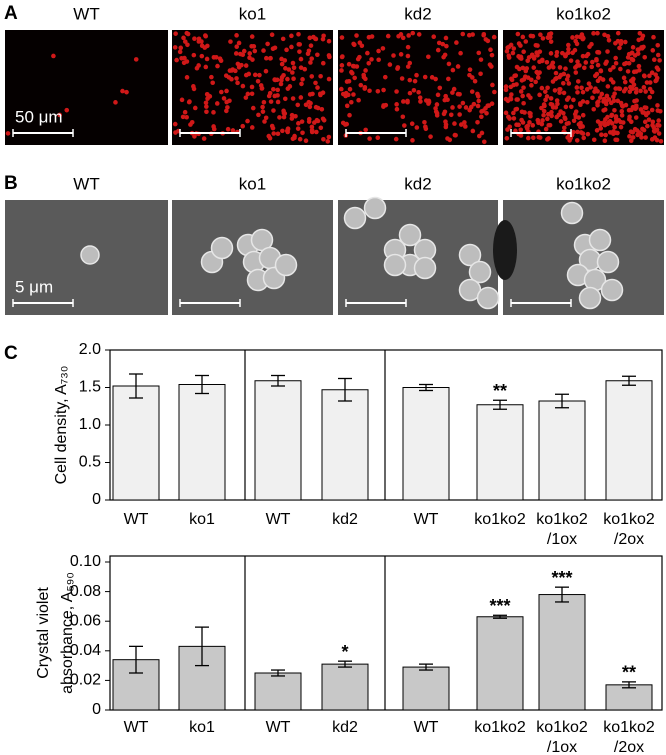  What do you see at coordinates (562, 737) in the screenshot?
I see `x-tick-label: ko1ko2/1ox` at bounding box center [562, 737].